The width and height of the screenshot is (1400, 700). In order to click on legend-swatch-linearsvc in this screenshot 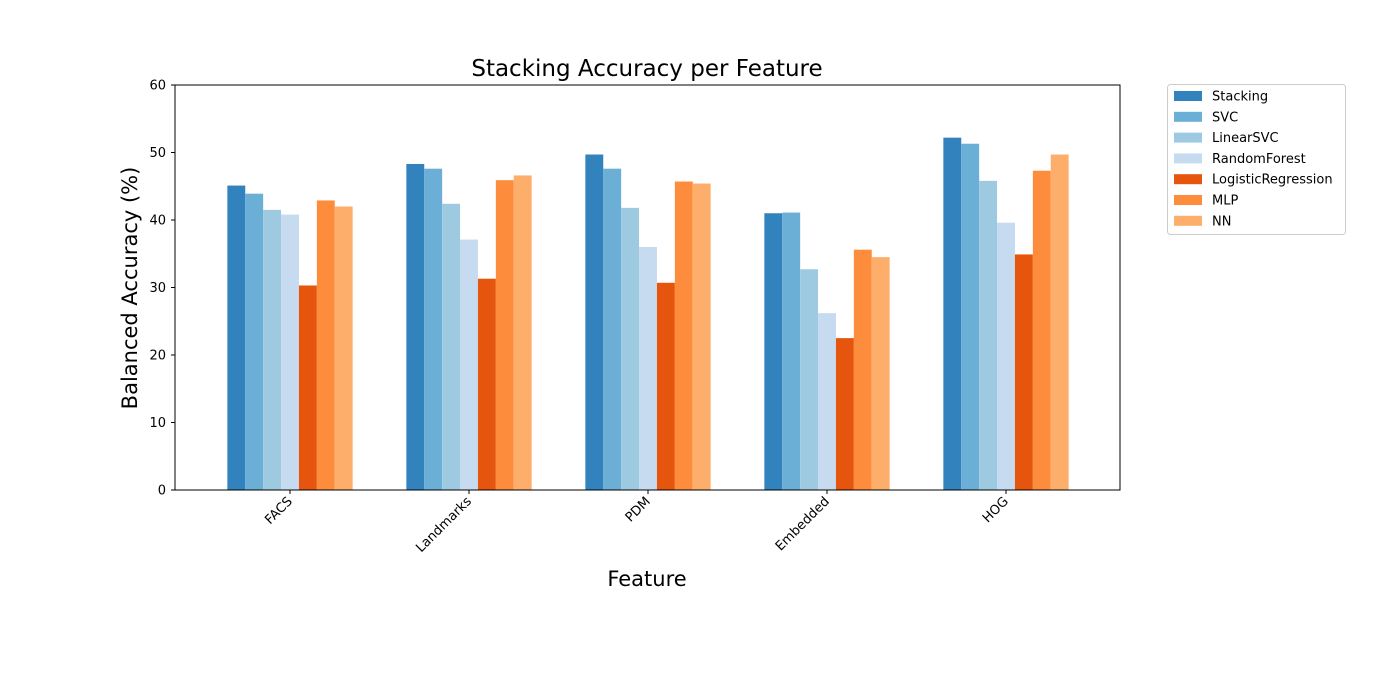, I will do `click(1188, 137)`.